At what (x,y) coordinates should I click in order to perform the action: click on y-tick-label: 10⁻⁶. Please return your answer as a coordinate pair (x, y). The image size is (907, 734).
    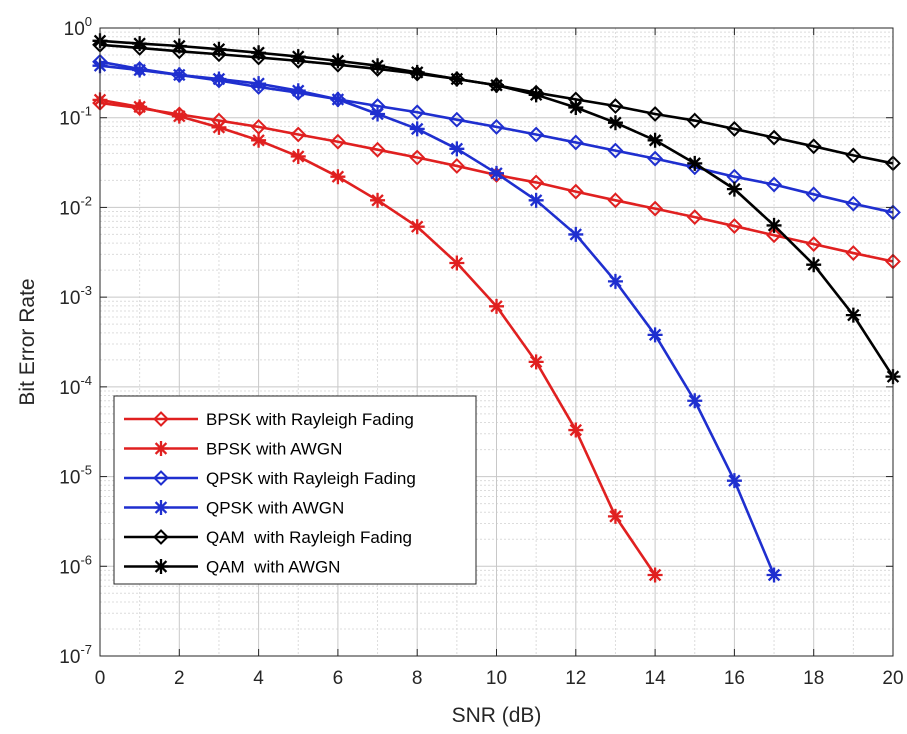
    Looking at the image, I should click on (75, 565).